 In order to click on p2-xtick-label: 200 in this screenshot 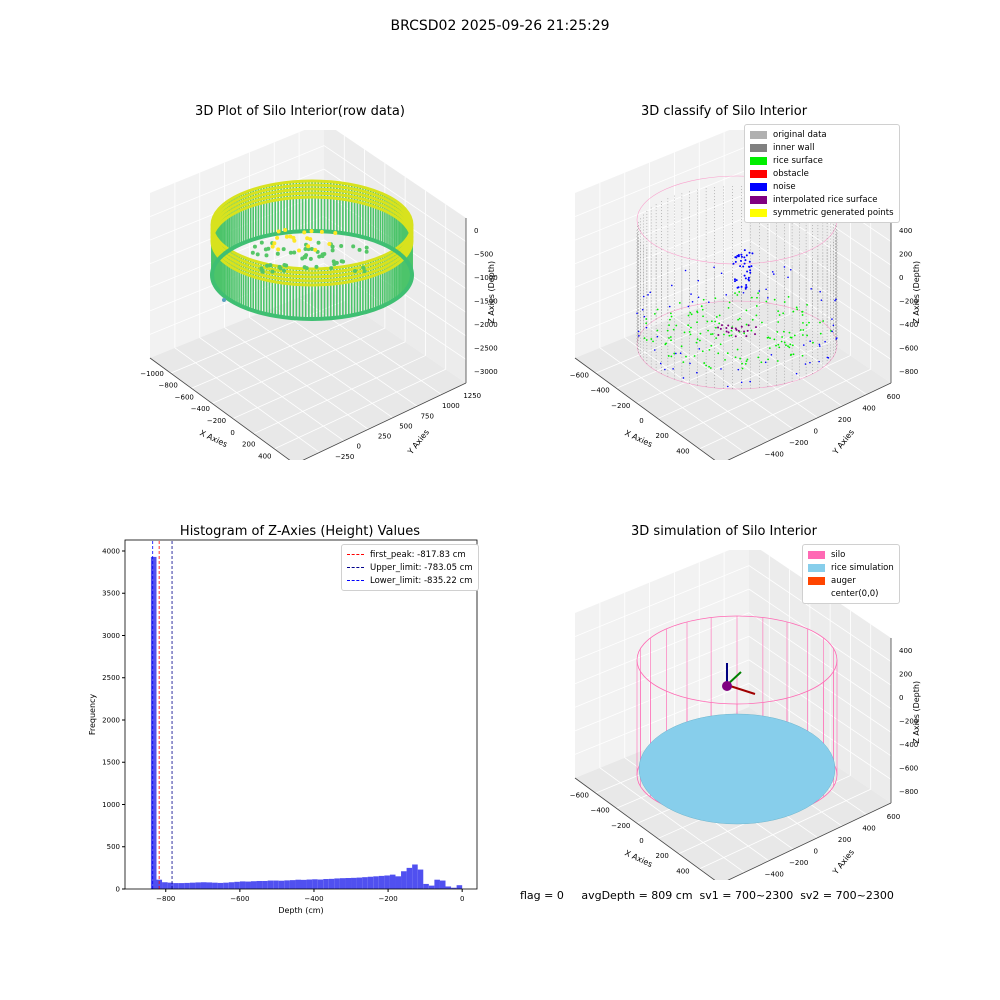, I will do `click(662, 436)`.